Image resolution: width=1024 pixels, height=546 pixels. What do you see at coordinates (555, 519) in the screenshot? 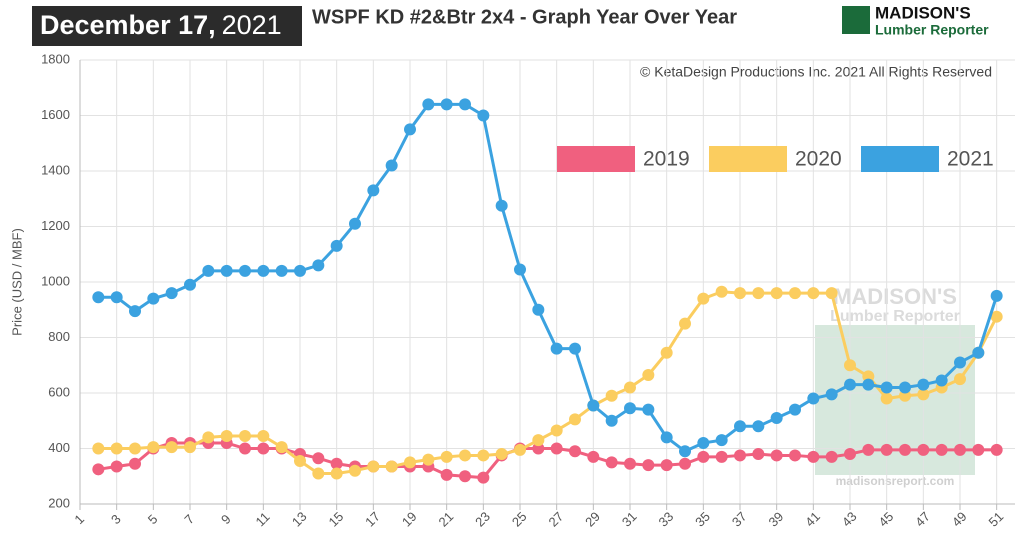
I see `x-tick-label: 27` at bounding box center [555, 519].